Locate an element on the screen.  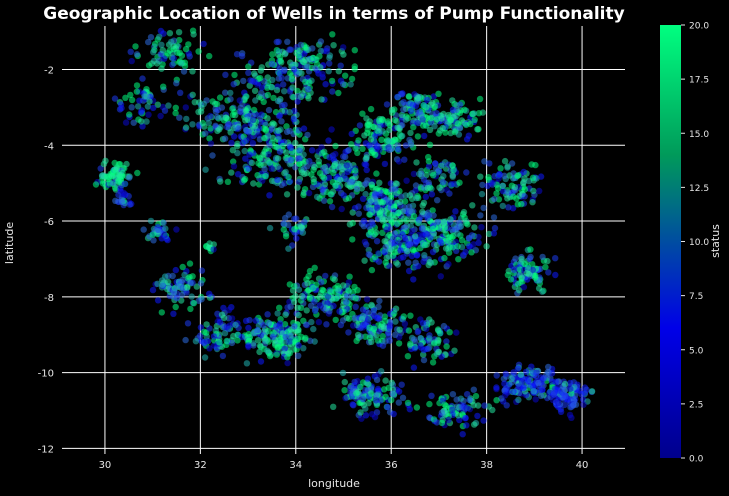
colorbar is located at coordinates (670, 241).